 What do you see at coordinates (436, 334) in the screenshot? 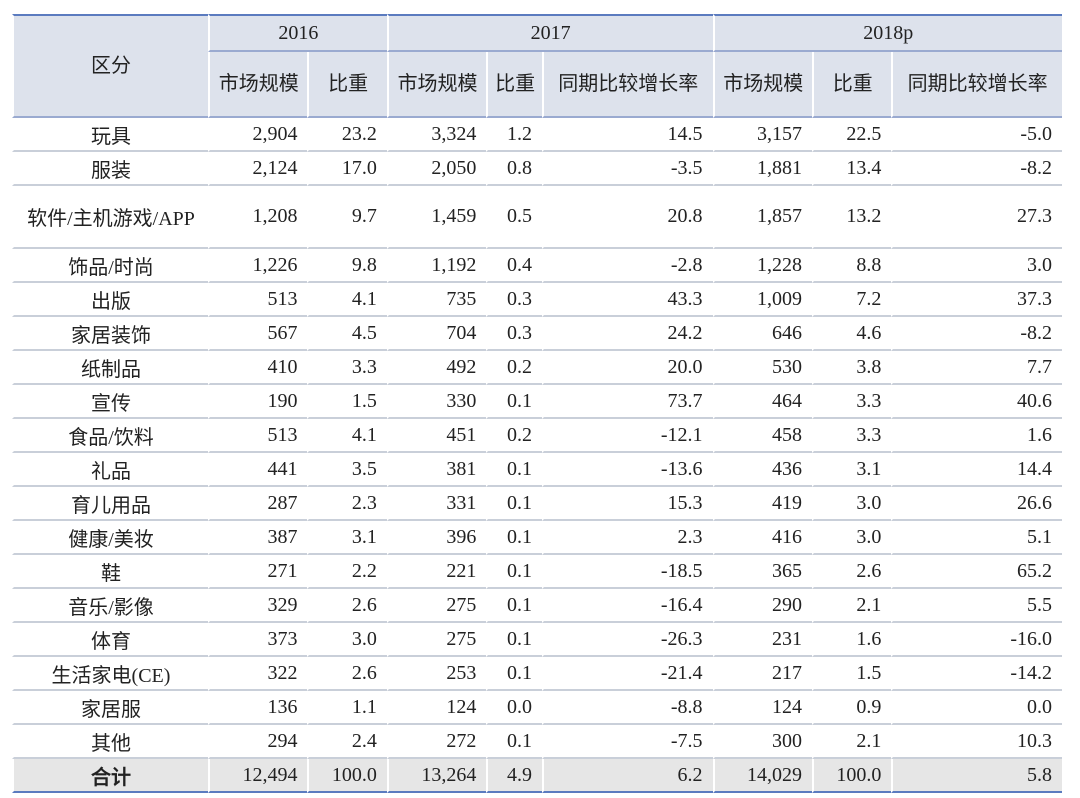
I see `cell: 704` at bounding box center [436, 334].